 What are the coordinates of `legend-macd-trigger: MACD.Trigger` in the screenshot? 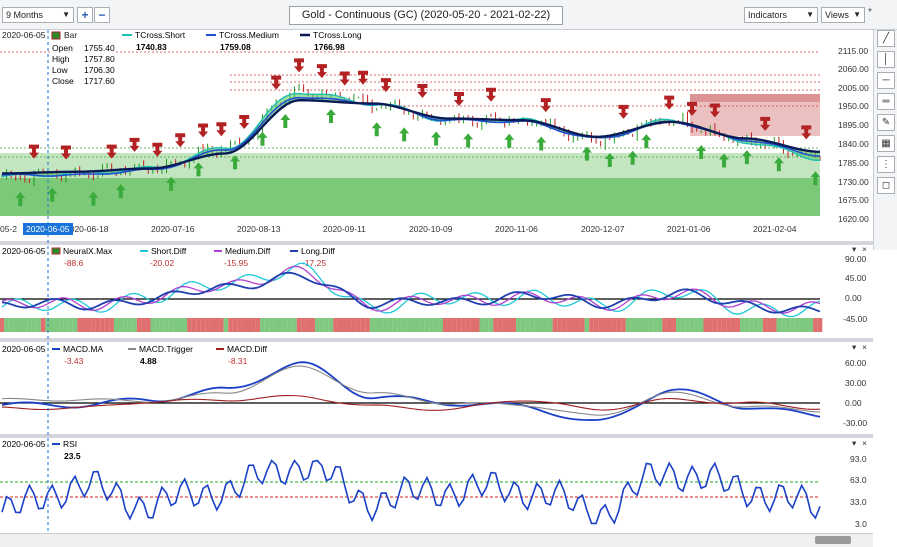 It's located at (166, 349).